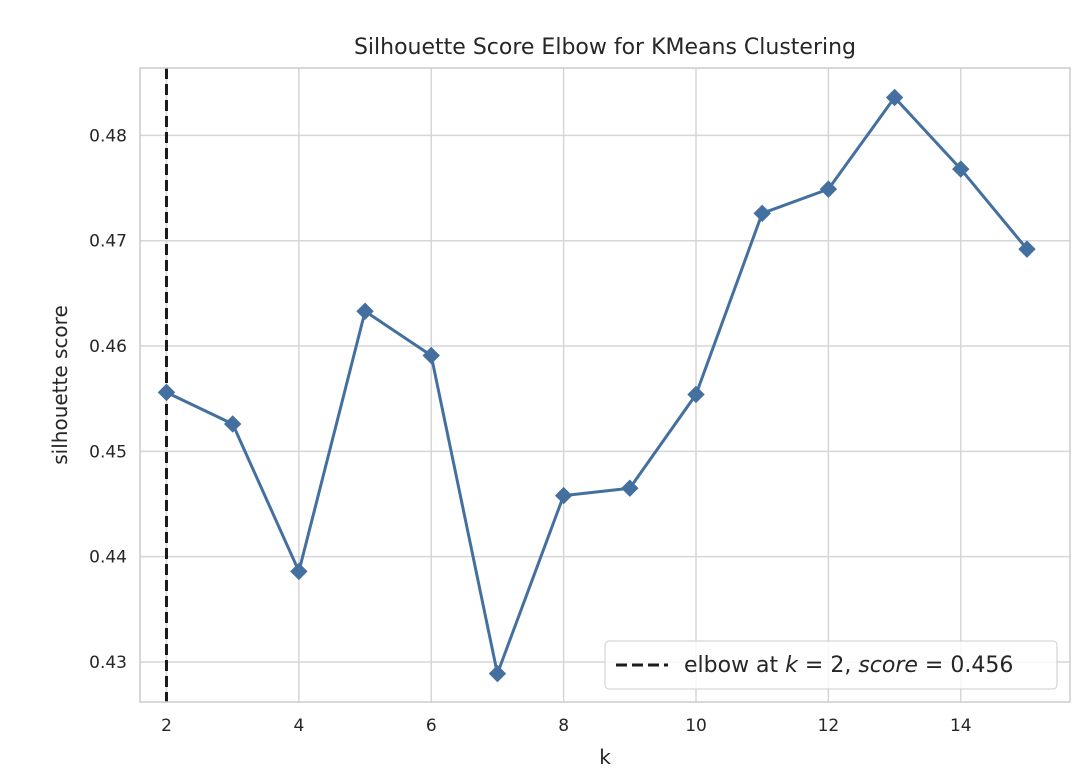 The height and width of the screenshot is (784, 1087). Describe the element at coordinates (108, 558) in the screenshot. I see `y-tick-label: 0.44` at that location.